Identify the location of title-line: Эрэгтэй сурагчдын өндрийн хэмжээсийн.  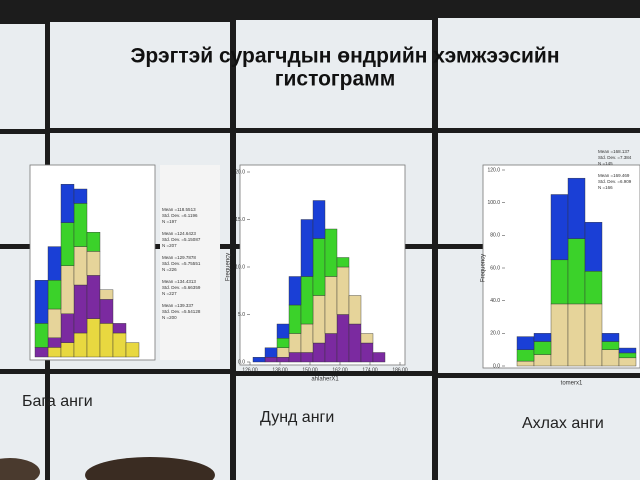
(344, 56).